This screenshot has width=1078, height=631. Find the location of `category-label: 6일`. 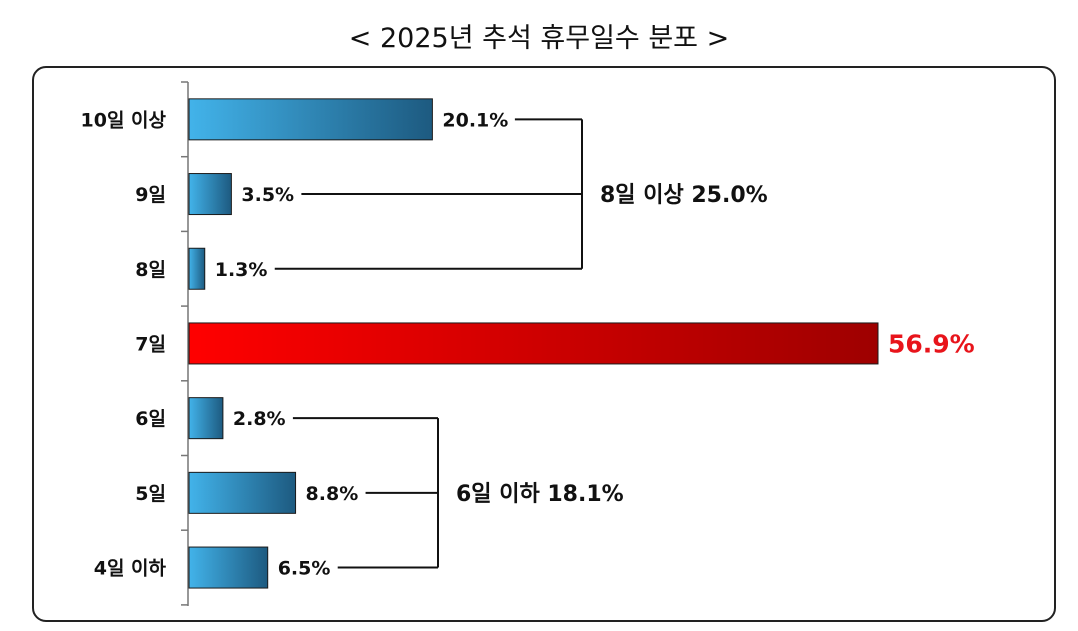

category-label: 6일 is located at coordinates (150, 419).